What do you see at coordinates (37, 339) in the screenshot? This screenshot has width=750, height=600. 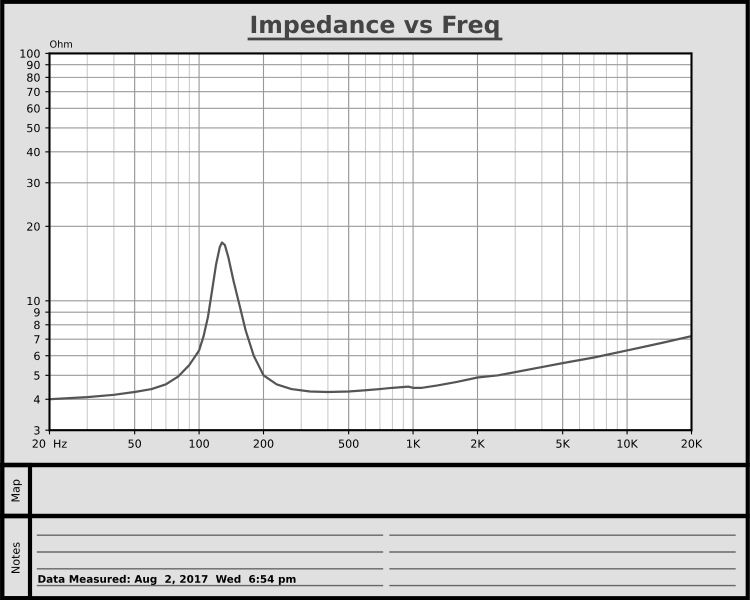 I see `y-tick-label: 7` at bounding box center [37, 339].